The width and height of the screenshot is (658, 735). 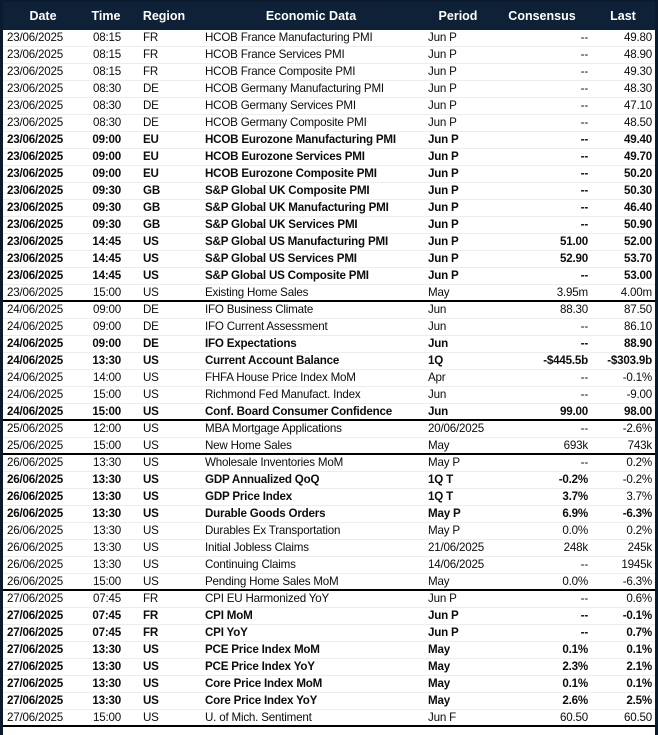 What do you see at coordinates (266, 326) in the screenshot?
I see `cell-economic-data: IFO Current Assessment` at bounding box center [266, 326].